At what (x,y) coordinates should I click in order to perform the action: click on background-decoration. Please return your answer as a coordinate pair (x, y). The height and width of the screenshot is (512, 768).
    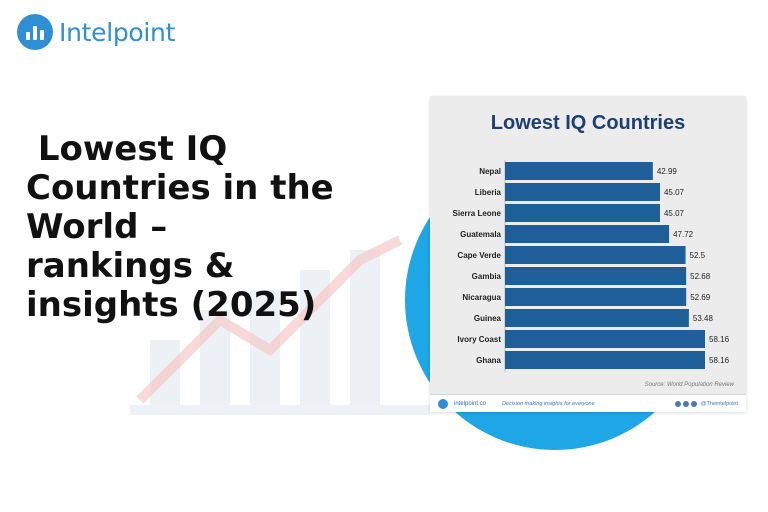
    Looking at the image, I should click on (280, 325).